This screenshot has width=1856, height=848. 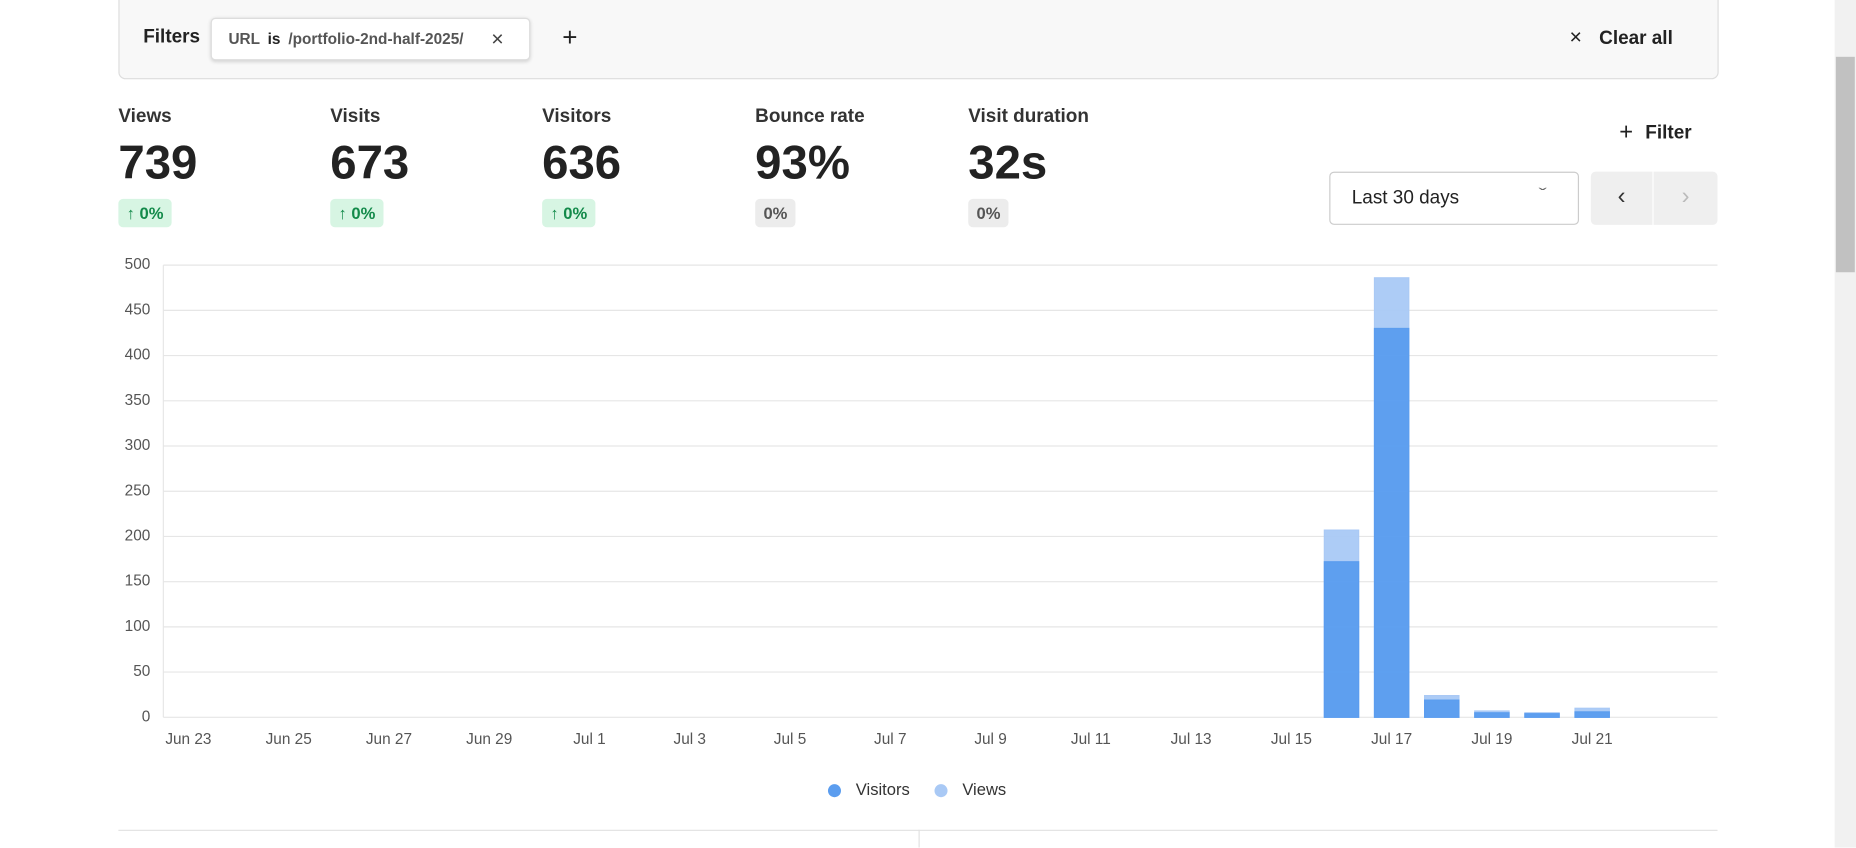 I want to click on metric-label: Bounce rate, so click(x=810, y=116).